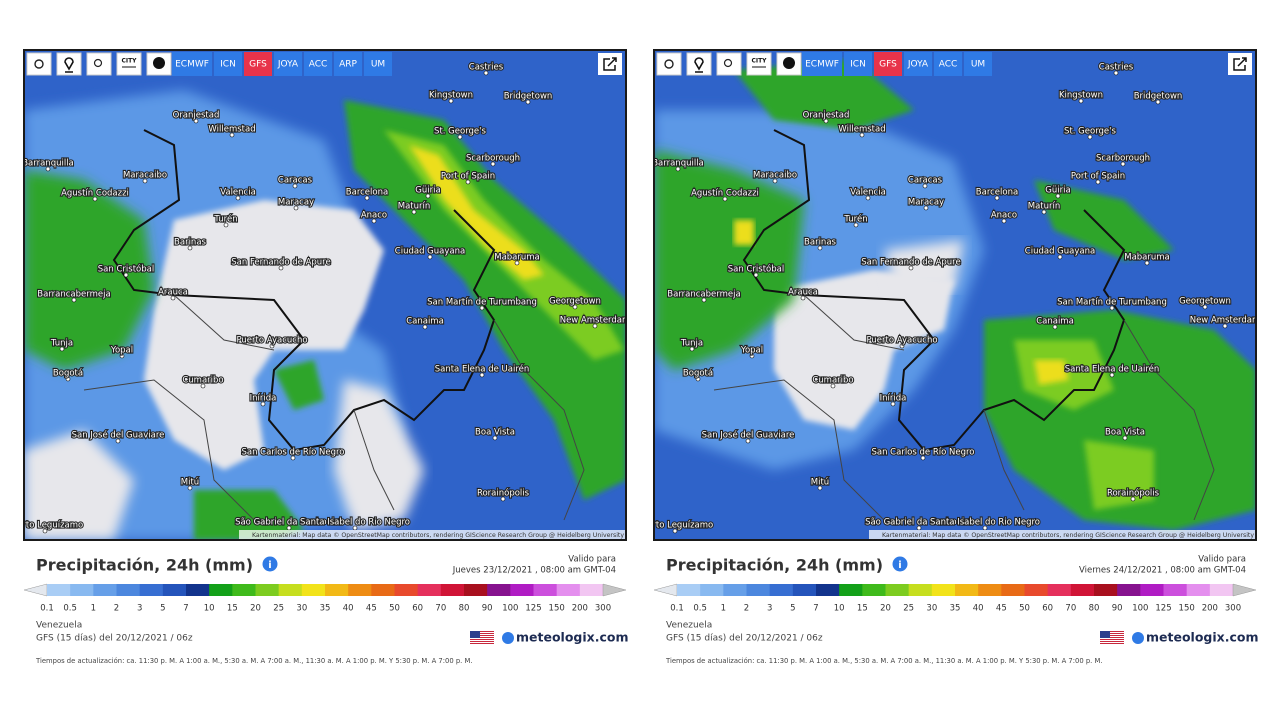 The height and width of the screenshot is (720, 1280). What do you see at coordinates (751, 351) in the screenshot?
I see `city-label: Yopal` at bounding box center [751, 351].